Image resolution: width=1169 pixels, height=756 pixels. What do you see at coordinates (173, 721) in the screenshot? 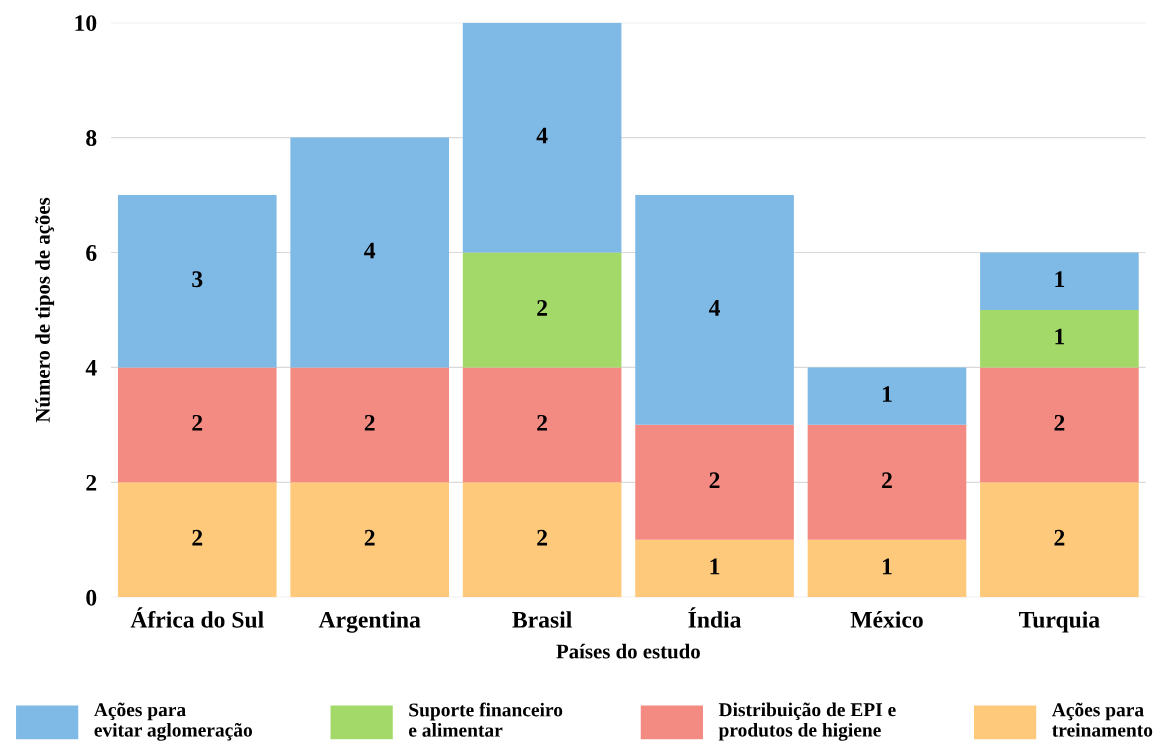
I see `legend-label: Ações para evitar aglomeração` at bounding box center [173, 721].